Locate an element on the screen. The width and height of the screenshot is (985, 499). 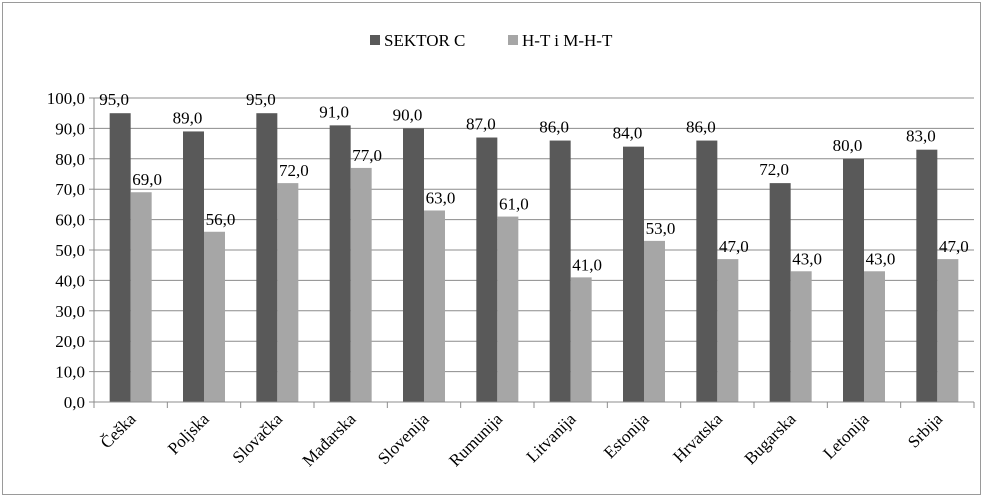
data-label: 84,0 is located at coordinates (628, 133).